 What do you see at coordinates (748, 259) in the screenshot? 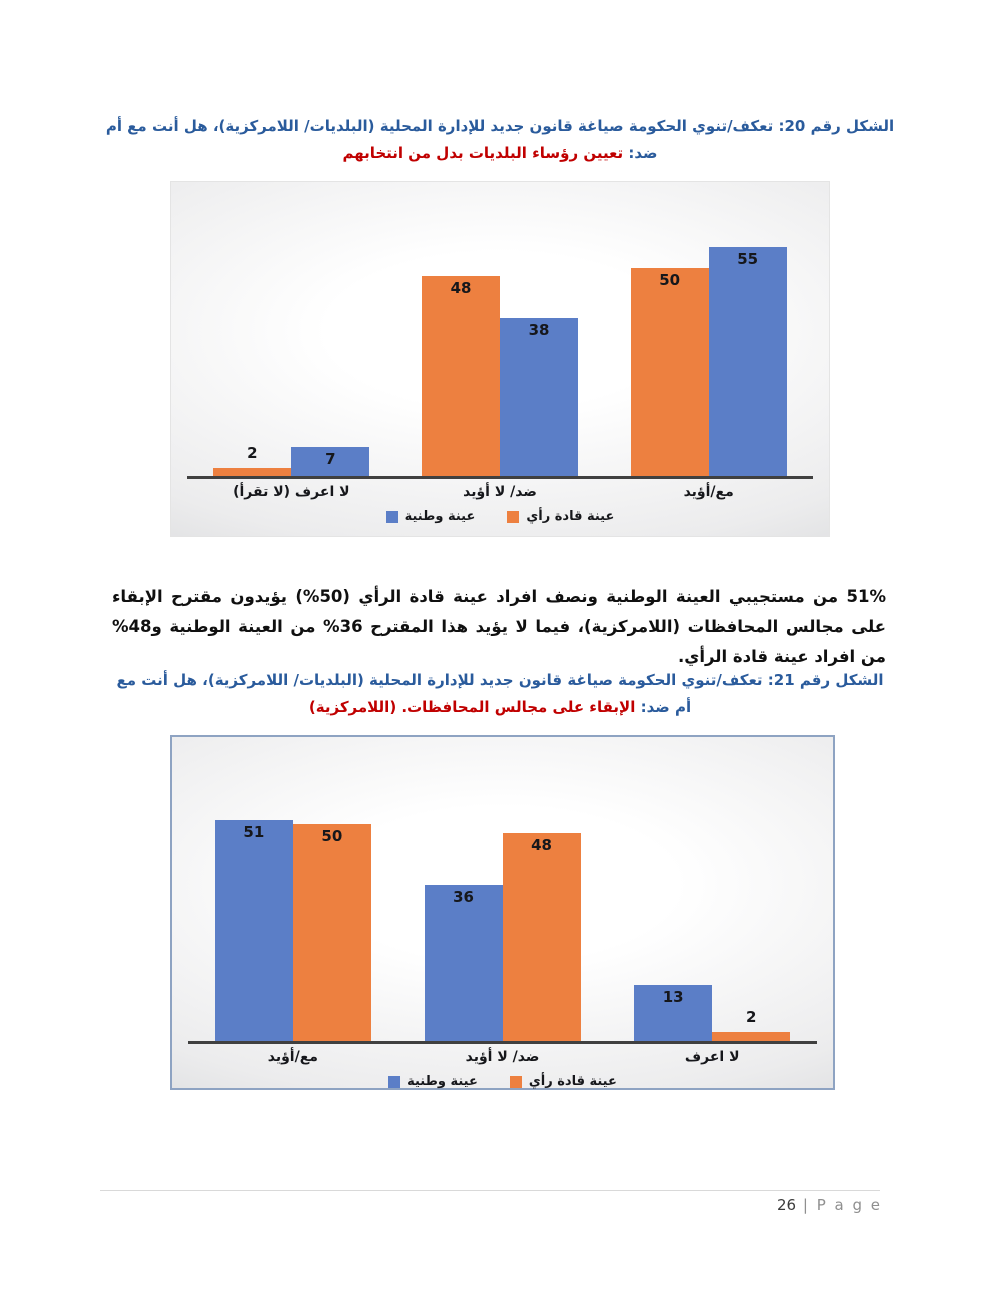
I see `bar-value-label: 55` at bounding box center [748, 259].